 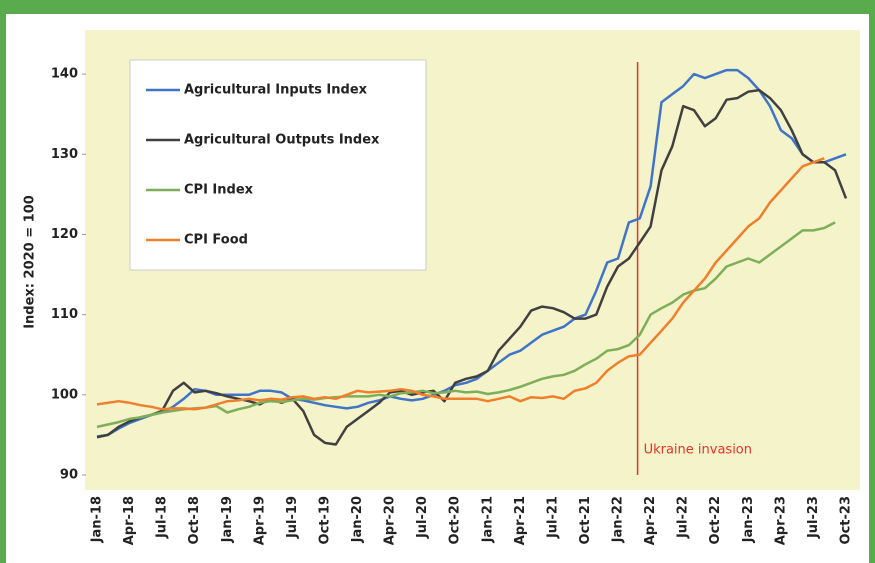 What do you see at coordinates (278, 165) in the screenshot?
I see `legend` at bounding box center [278, 165].